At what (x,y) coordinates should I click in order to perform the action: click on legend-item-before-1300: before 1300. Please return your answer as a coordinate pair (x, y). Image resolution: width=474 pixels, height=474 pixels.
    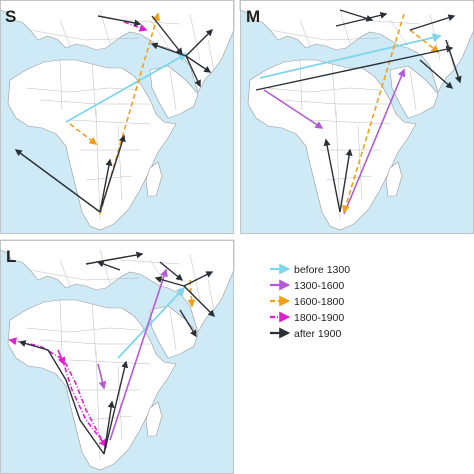
    Looking at the image, I should click on (310, 269).